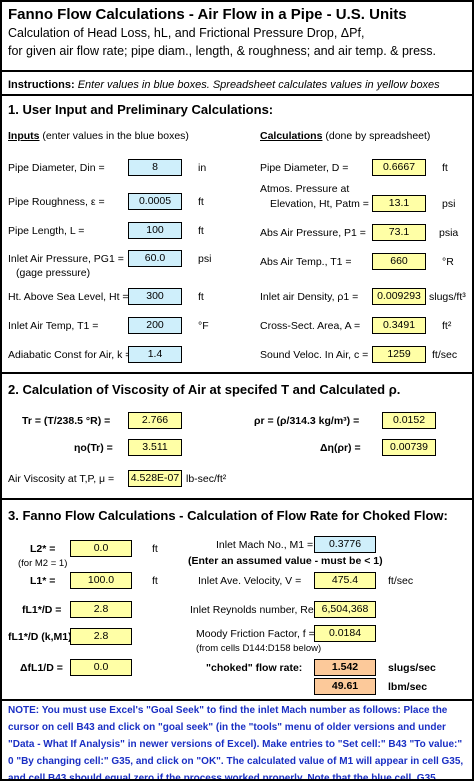 Image resolution: width=474 pixels, height=781 pixels. I want to click on inputs-header: Inputs (enter values in the blue boxes), so click(98, 136).